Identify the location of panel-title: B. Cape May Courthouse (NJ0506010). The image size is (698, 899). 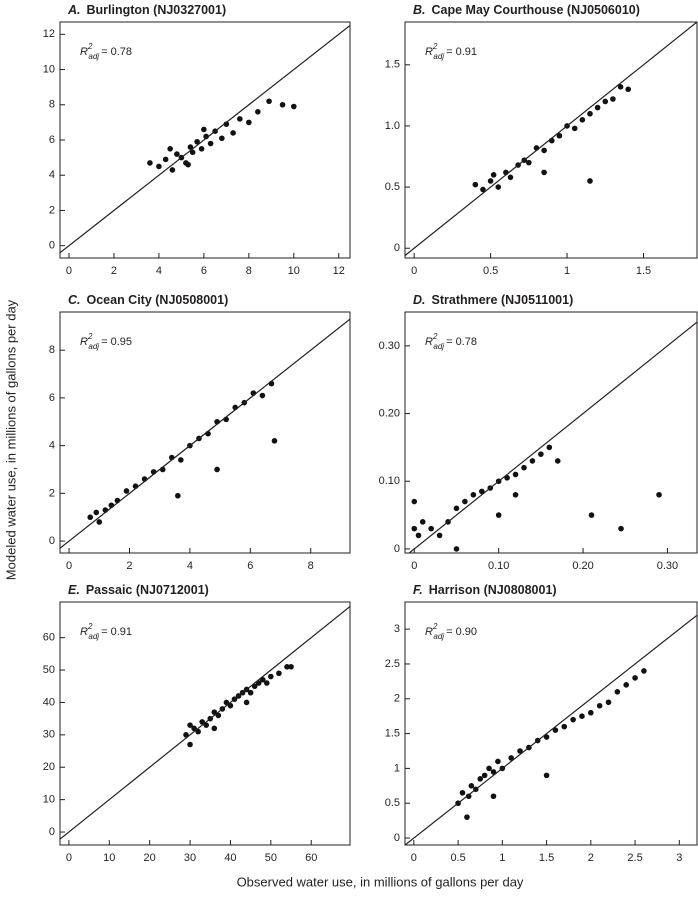
(526, 10).